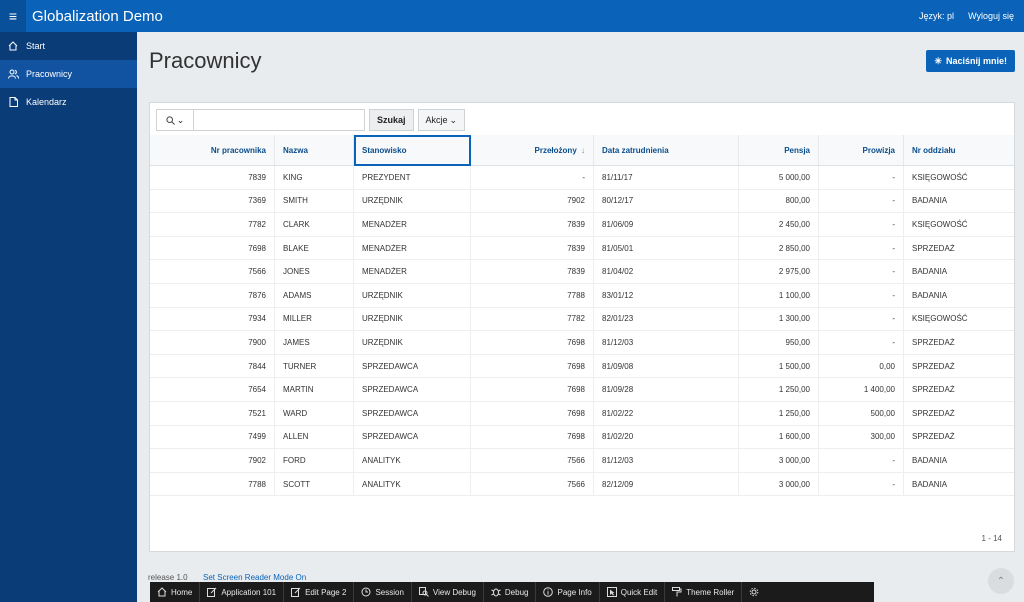 The width and height of the screenshot is (1024, 602). Describe the element at coordinates (778, 150) in the screenshot. I see `column-header-salary: Pensja` at that location.